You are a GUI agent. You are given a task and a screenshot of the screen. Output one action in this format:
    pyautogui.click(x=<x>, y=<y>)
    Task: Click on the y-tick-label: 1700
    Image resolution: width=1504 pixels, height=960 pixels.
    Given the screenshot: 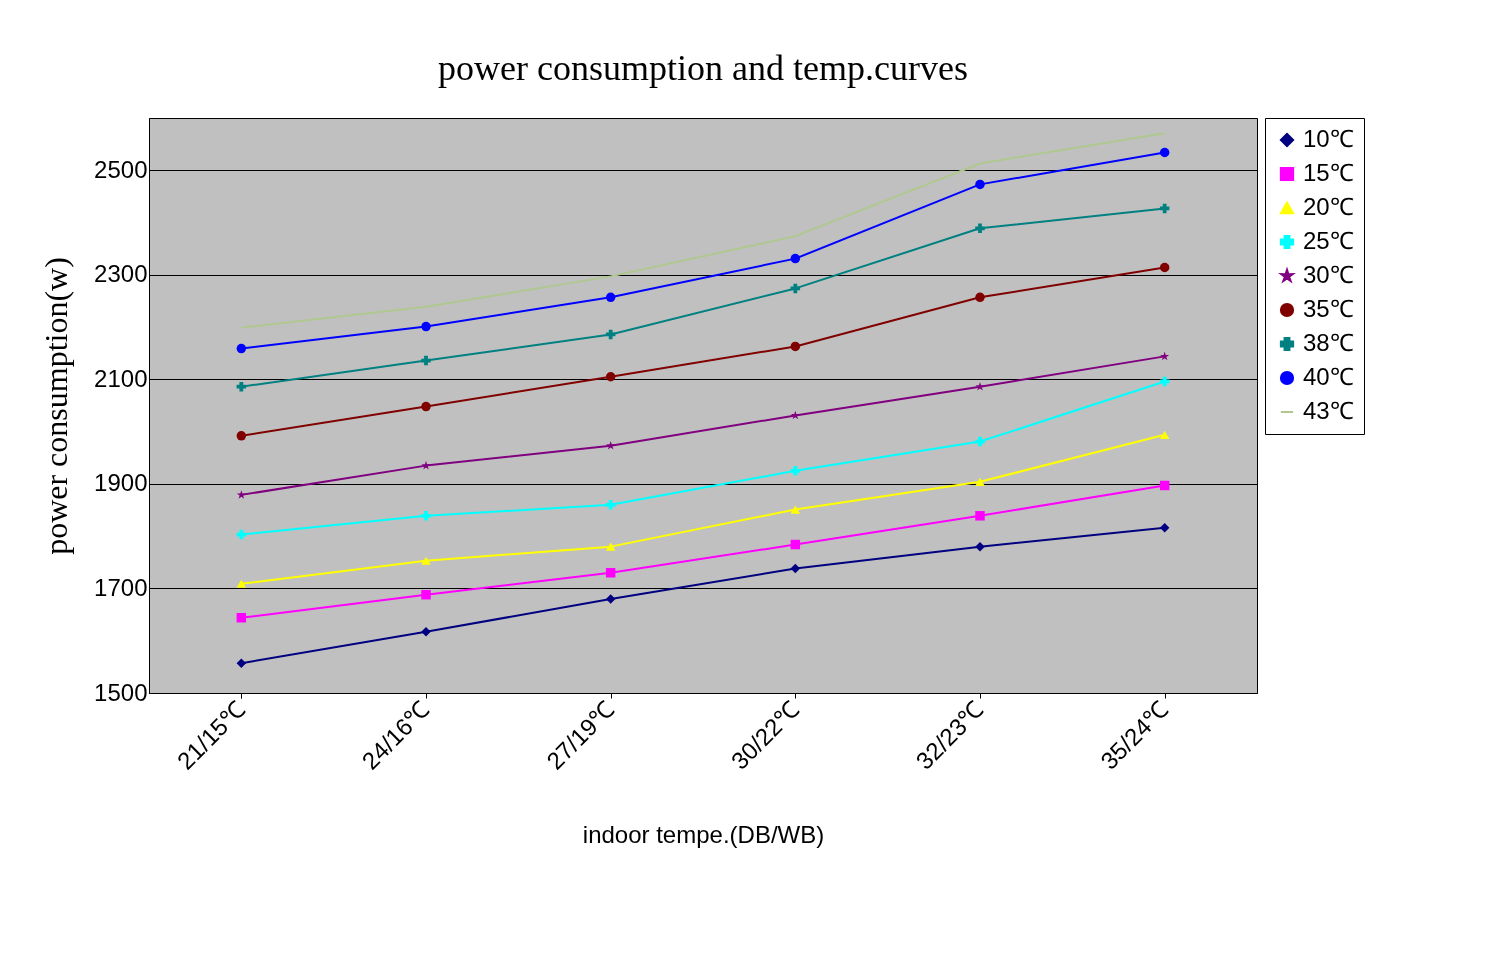 What is the action you would take?
    pyautogui.click(x=121, y=587)
    